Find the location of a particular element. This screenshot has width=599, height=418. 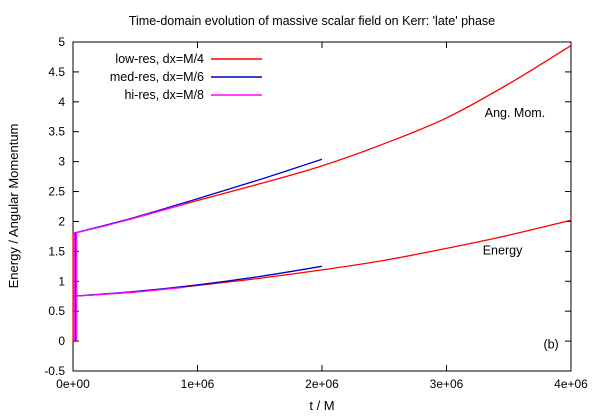

x-tick-label: 4e+06 is located at coordinates (571, 384).